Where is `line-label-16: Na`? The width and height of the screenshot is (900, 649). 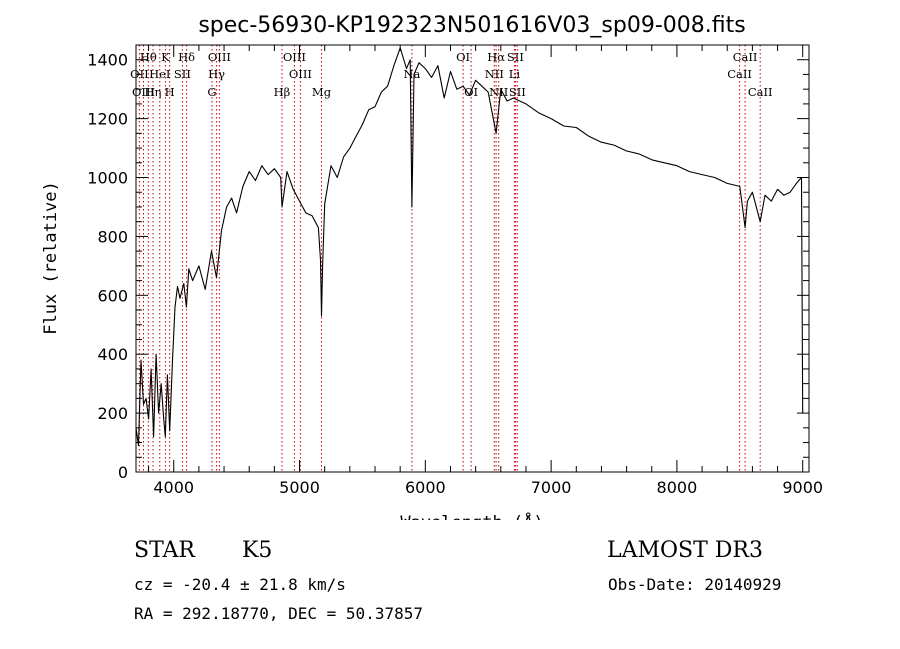 line-label-16: Na is located at coordinates (411, 74).